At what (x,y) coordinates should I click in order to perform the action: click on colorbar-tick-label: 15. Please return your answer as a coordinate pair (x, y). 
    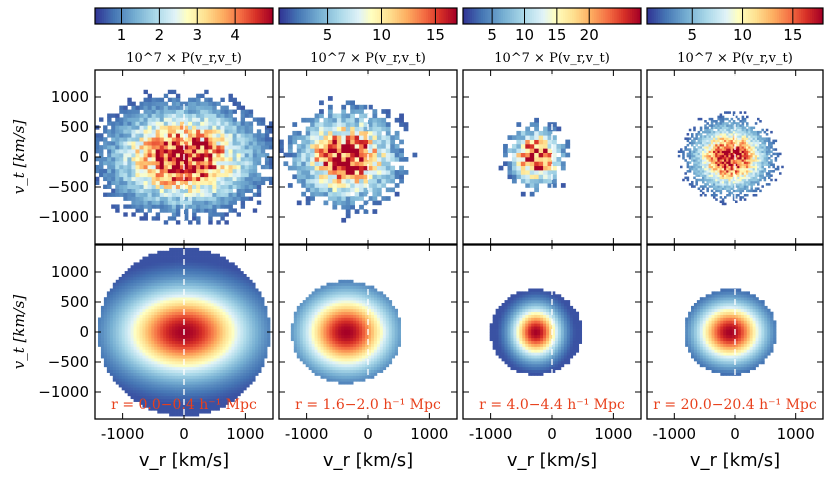
    Looking at the image, I should click on (792, 35).